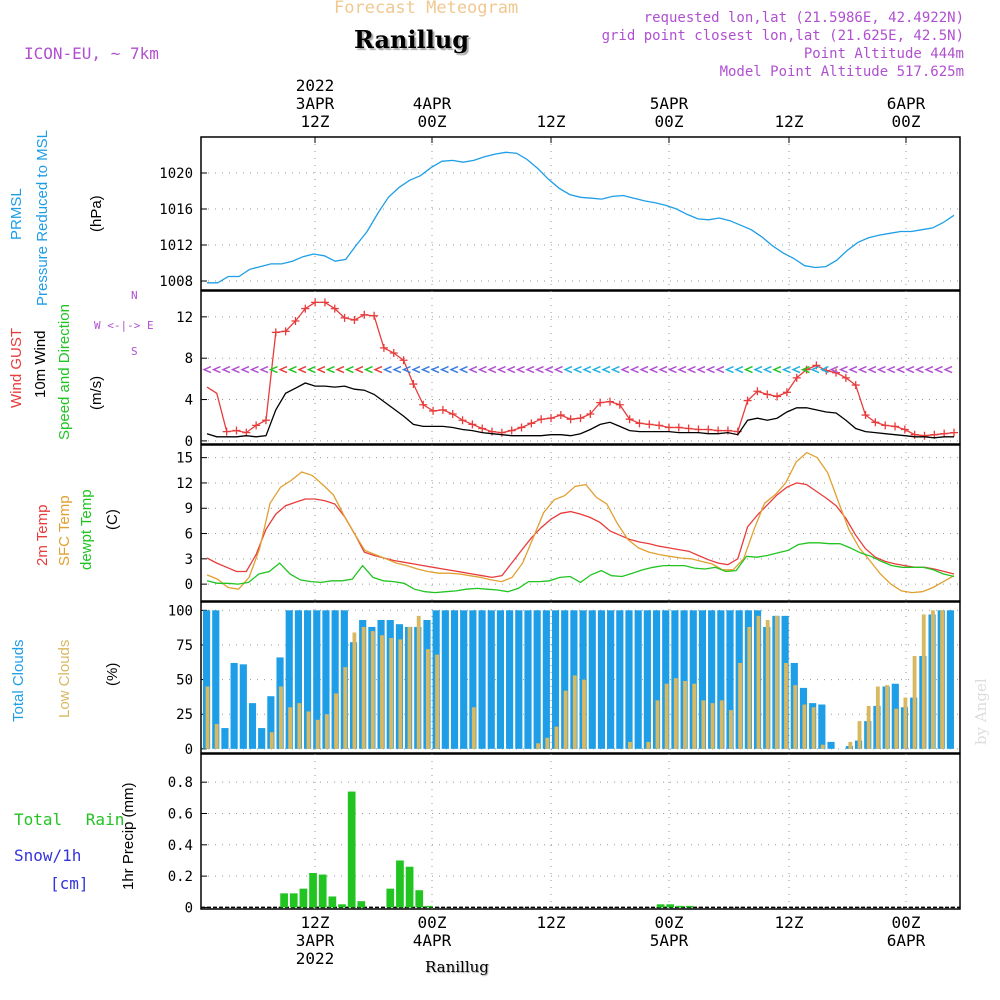 The width and height of the screenshot is (1000, 1000). I want to click on y-tick-label: 0.8, so click(180, 783).